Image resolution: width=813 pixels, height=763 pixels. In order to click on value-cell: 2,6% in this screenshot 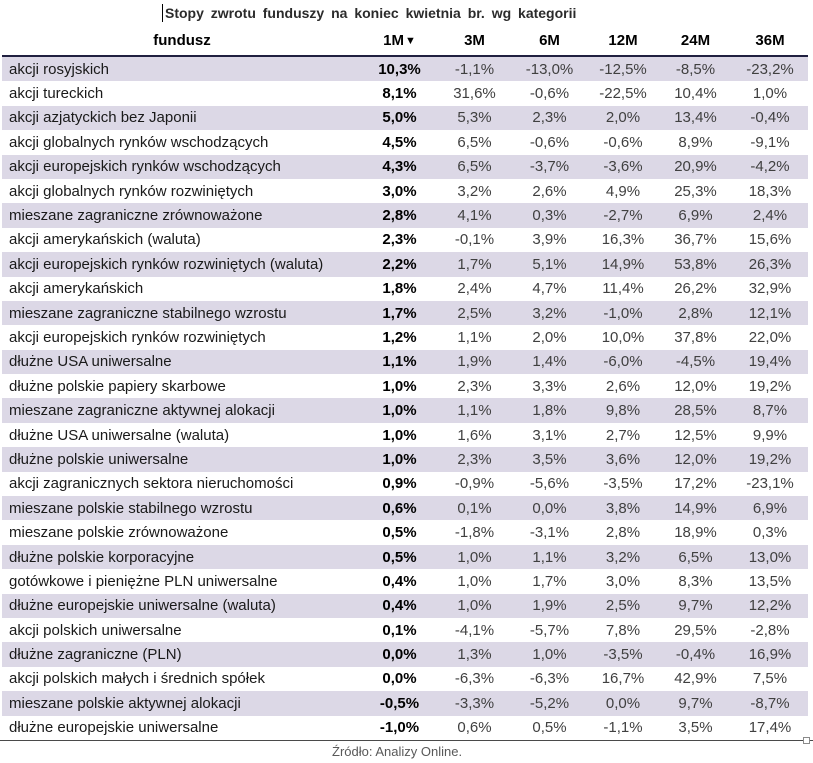, I will do `click(549, 191)`.